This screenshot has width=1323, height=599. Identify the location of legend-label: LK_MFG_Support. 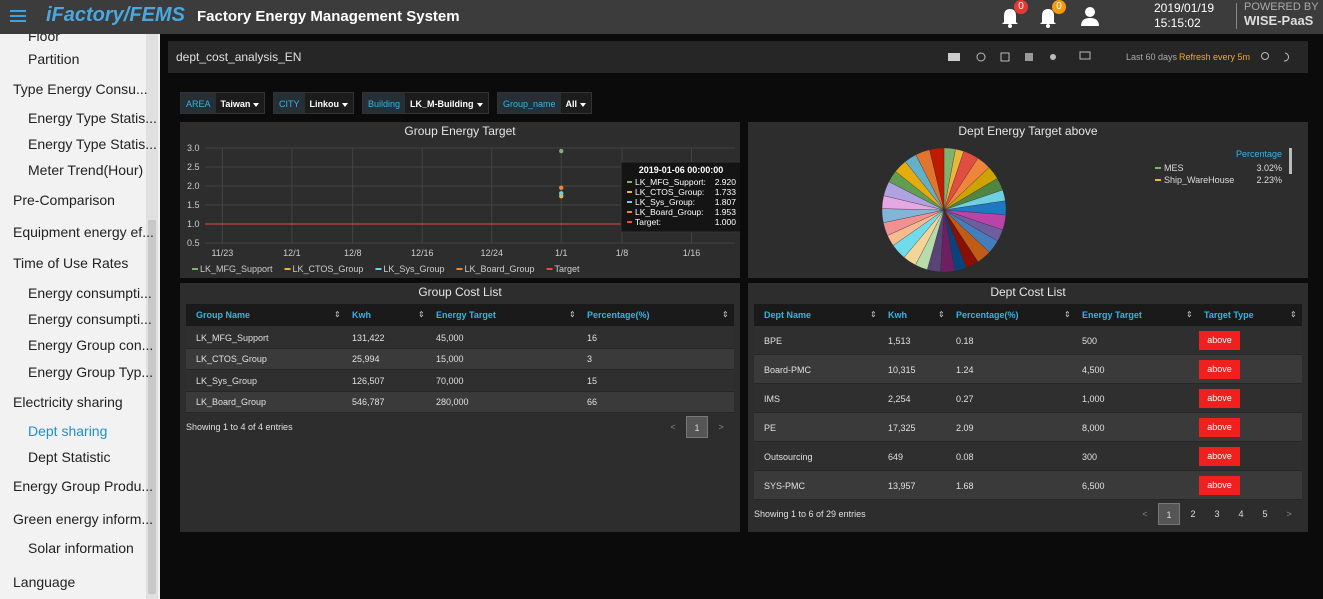
(236, 269).